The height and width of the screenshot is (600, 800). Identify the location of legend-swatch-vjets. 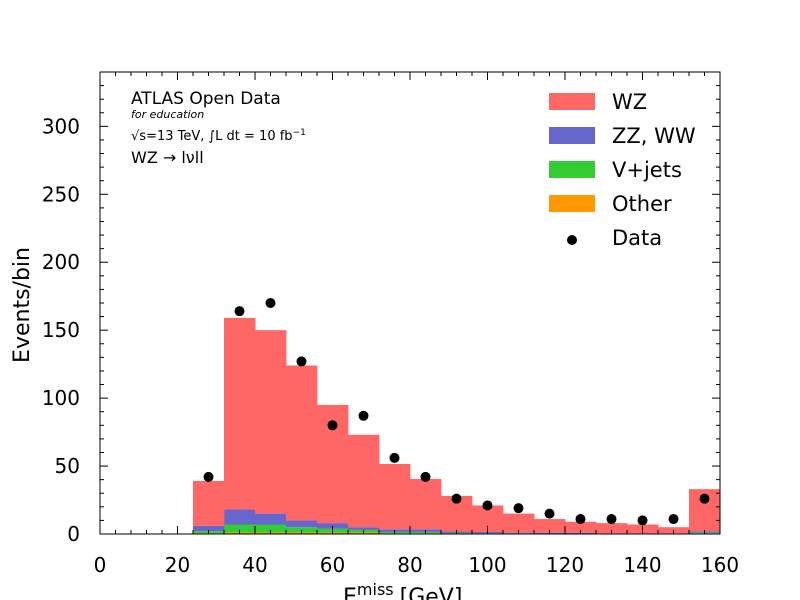
(572, 169).